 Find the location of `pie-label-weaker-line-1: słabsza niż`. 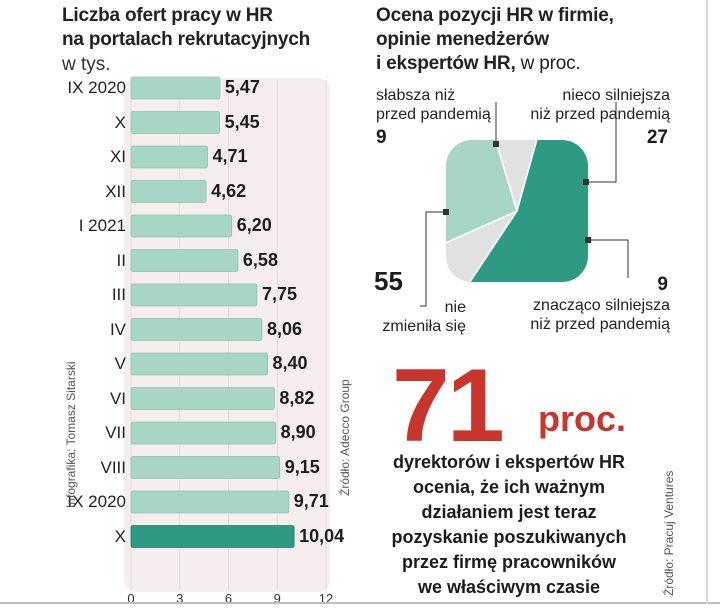

pie-label-weaker-line-1: słabsza niż is located at coordinates (416, 95).